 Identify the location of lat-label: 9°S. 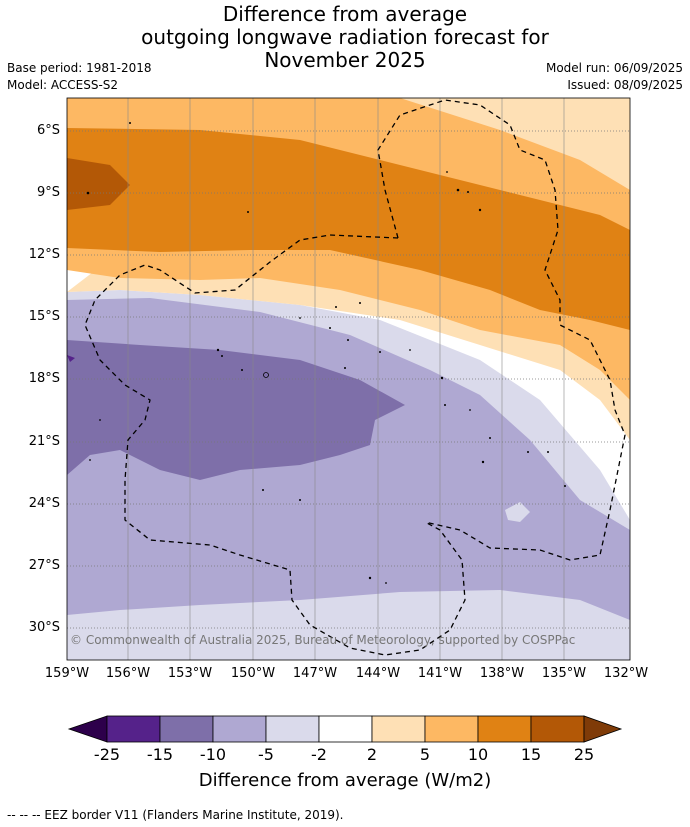
(48, 192).